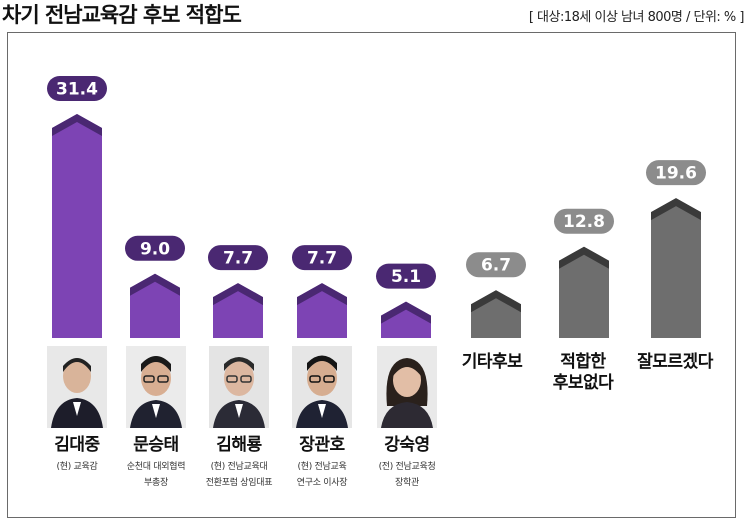 This screenshot has width=750, height=526. I want to click on value-label: 31.4, so click(77, 90).